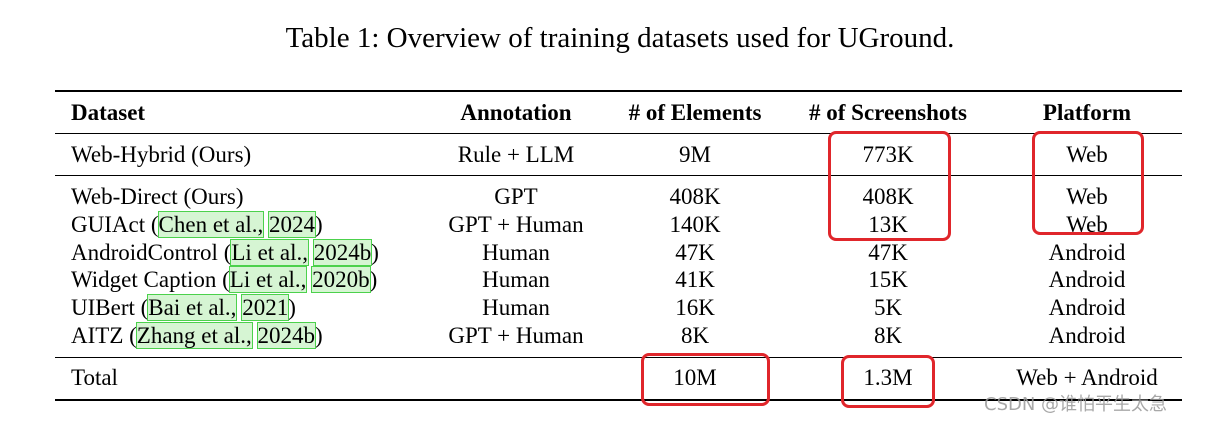  What do you see at coordinates (144, 252) in the screenshot?
I see `dataset-name: AndroidControl` at bounding box center [144, 252].